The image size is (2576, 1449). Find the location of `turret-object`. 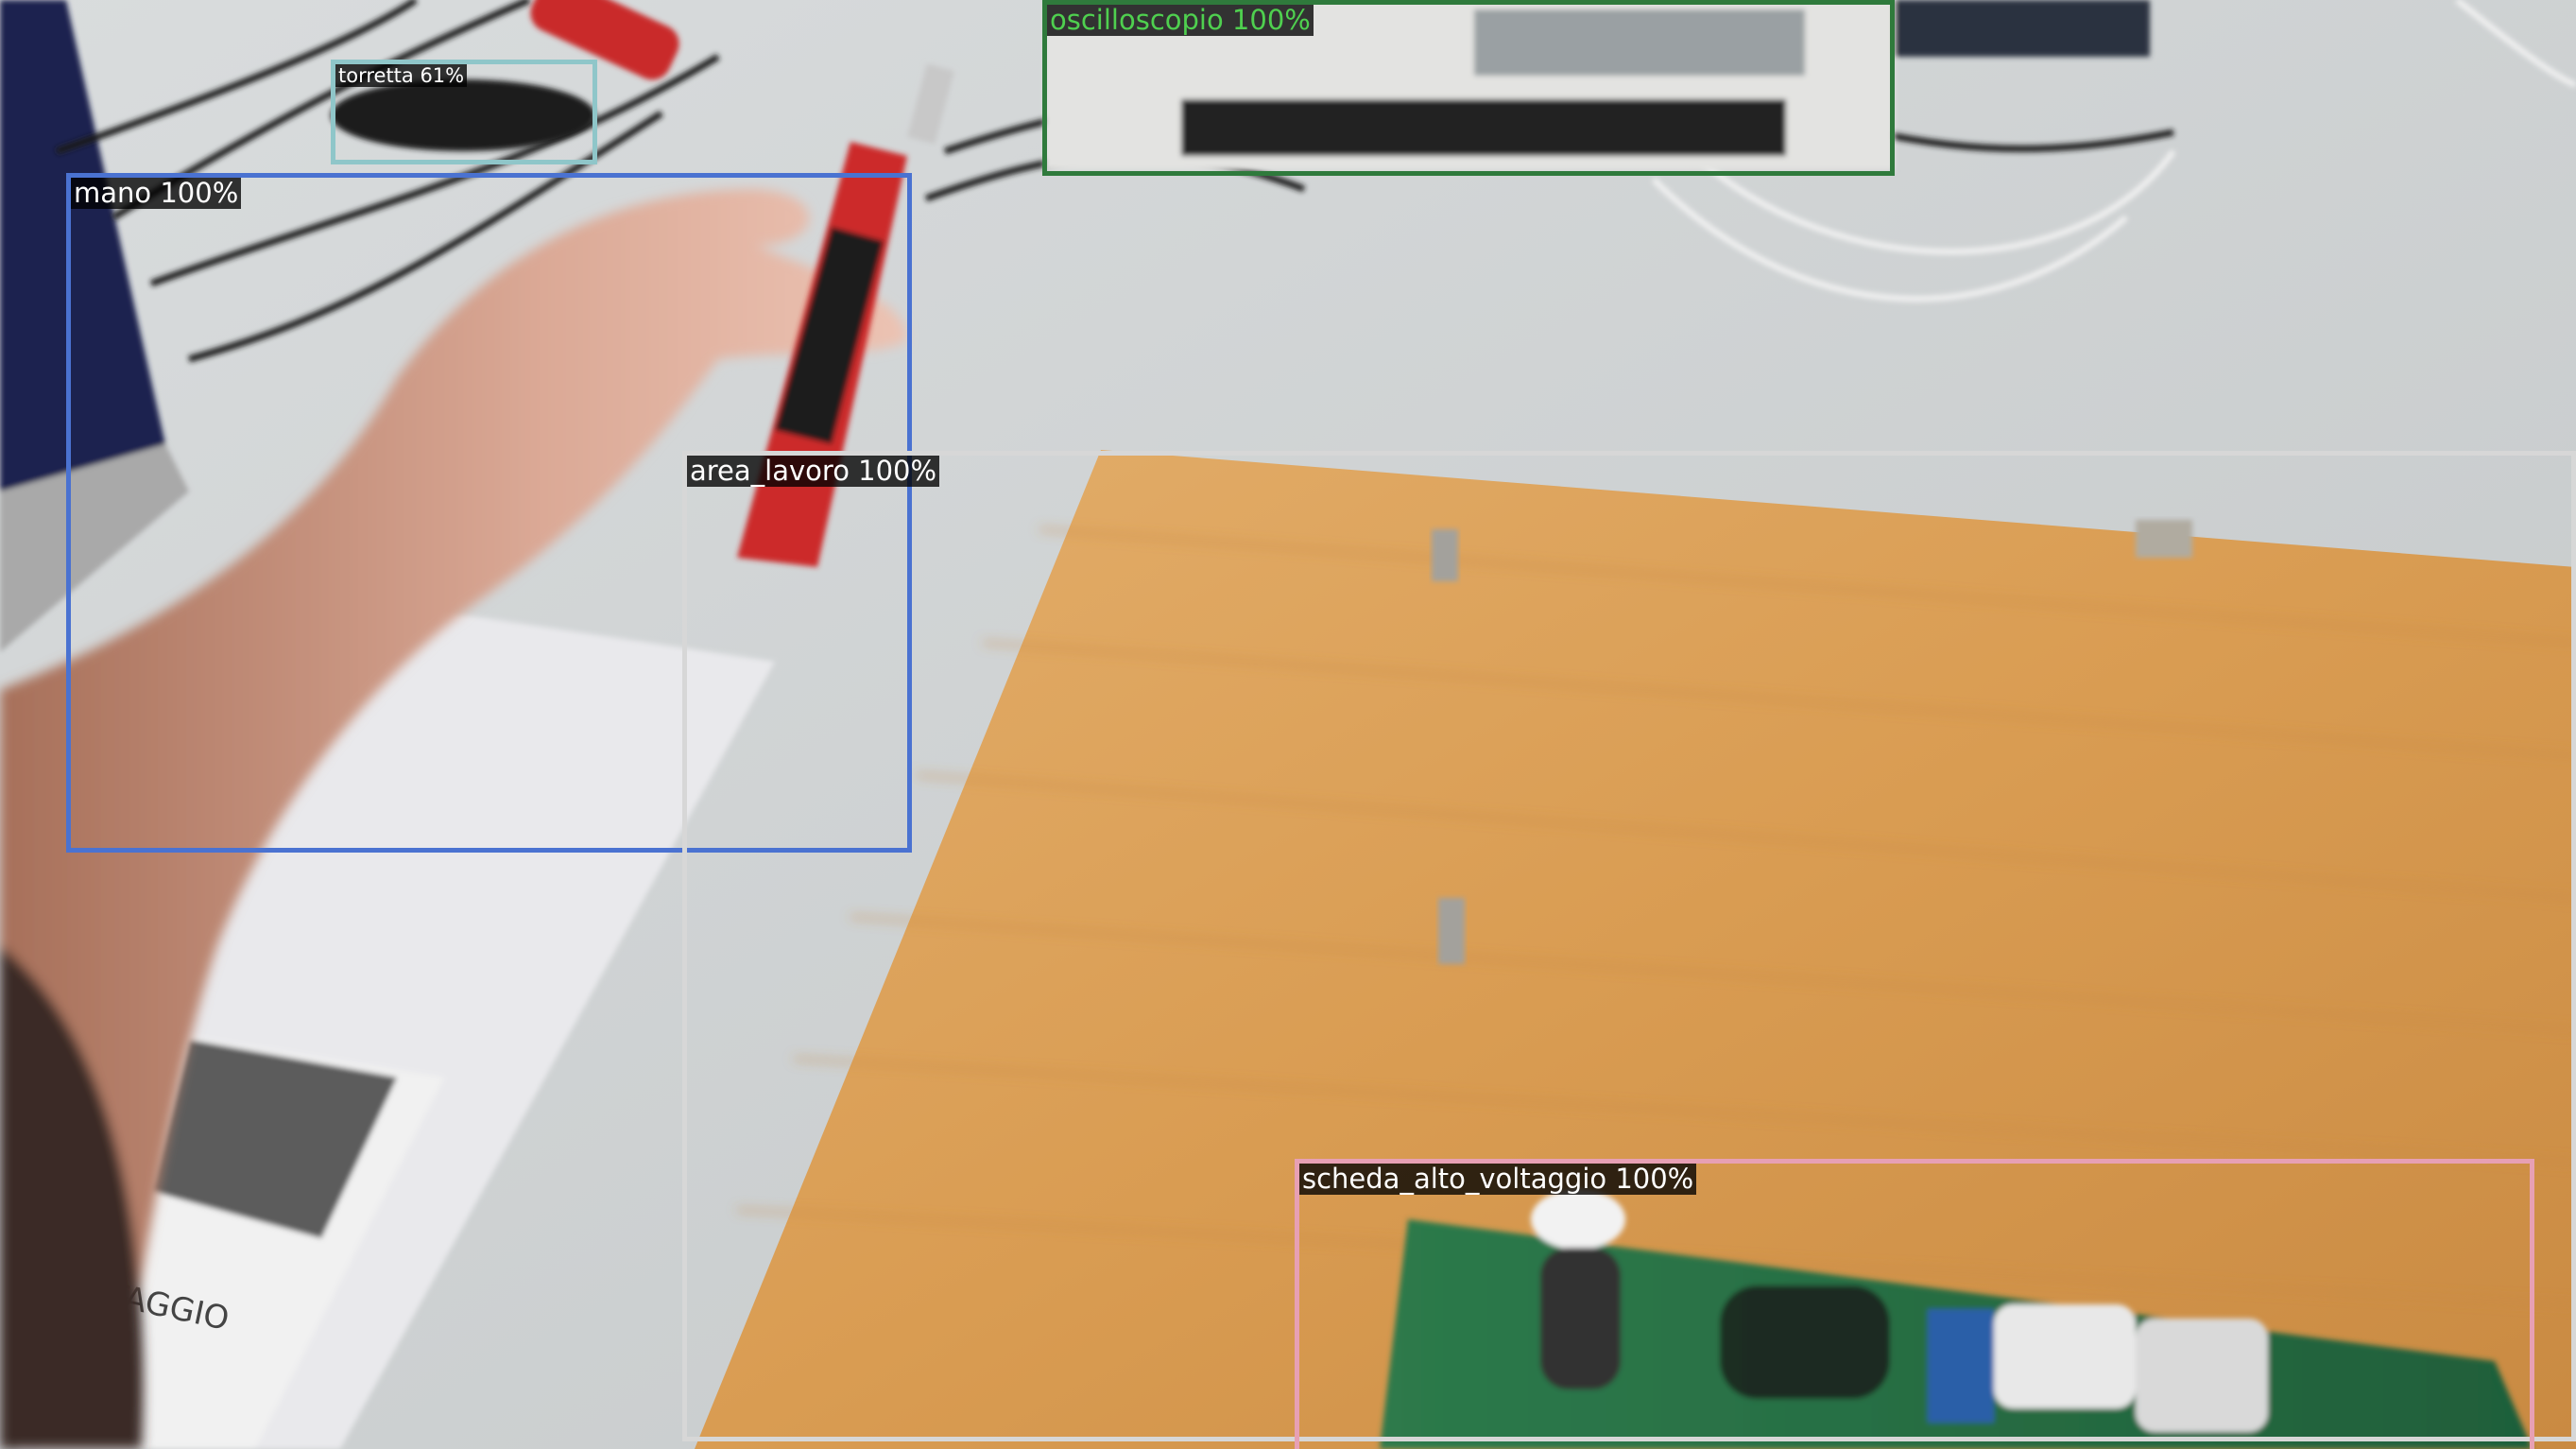

turret-object is located at coordinates (463, 115).